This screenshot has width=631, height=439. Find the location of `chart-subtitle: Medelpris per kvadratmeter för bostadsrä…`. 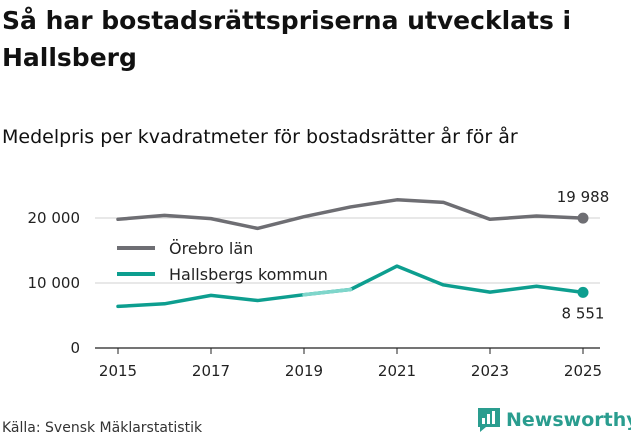

chart-subtitle: Medelpris per kvadratmeter för bostadsrä… is located at coordinates (260, 137).